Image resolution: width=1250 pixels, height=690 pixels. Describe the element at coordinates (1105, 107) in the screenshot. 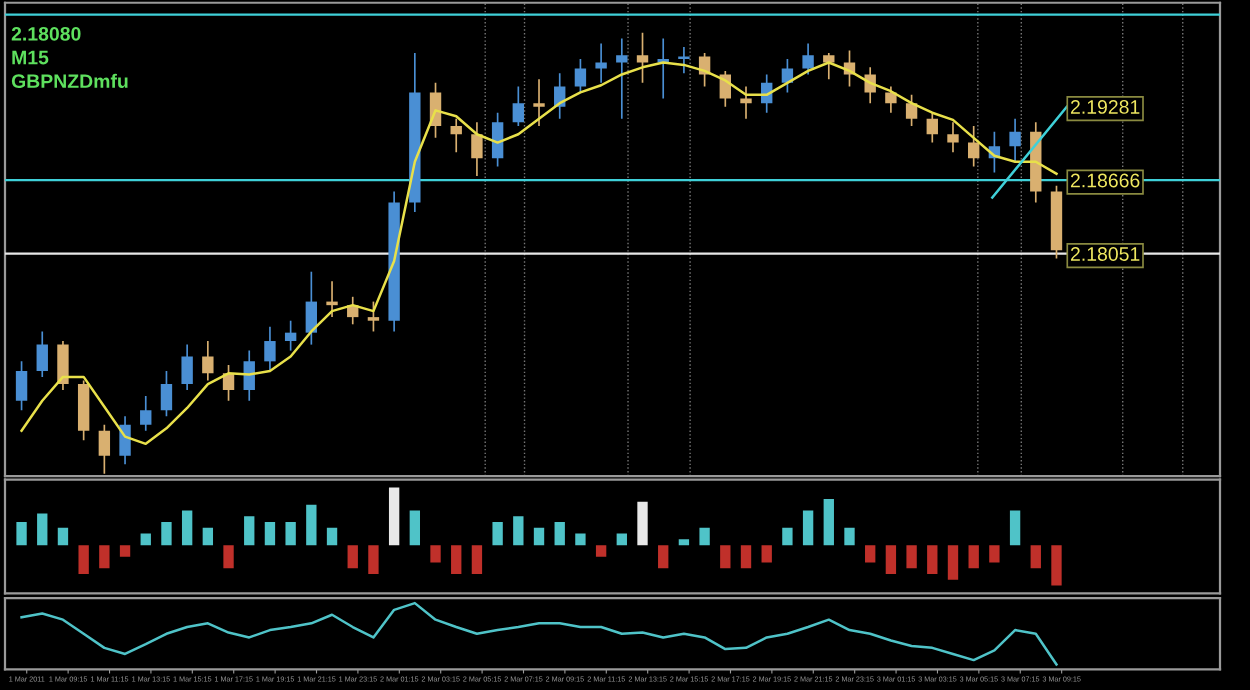

I see `y-tick-label: 2.19281` at that location.